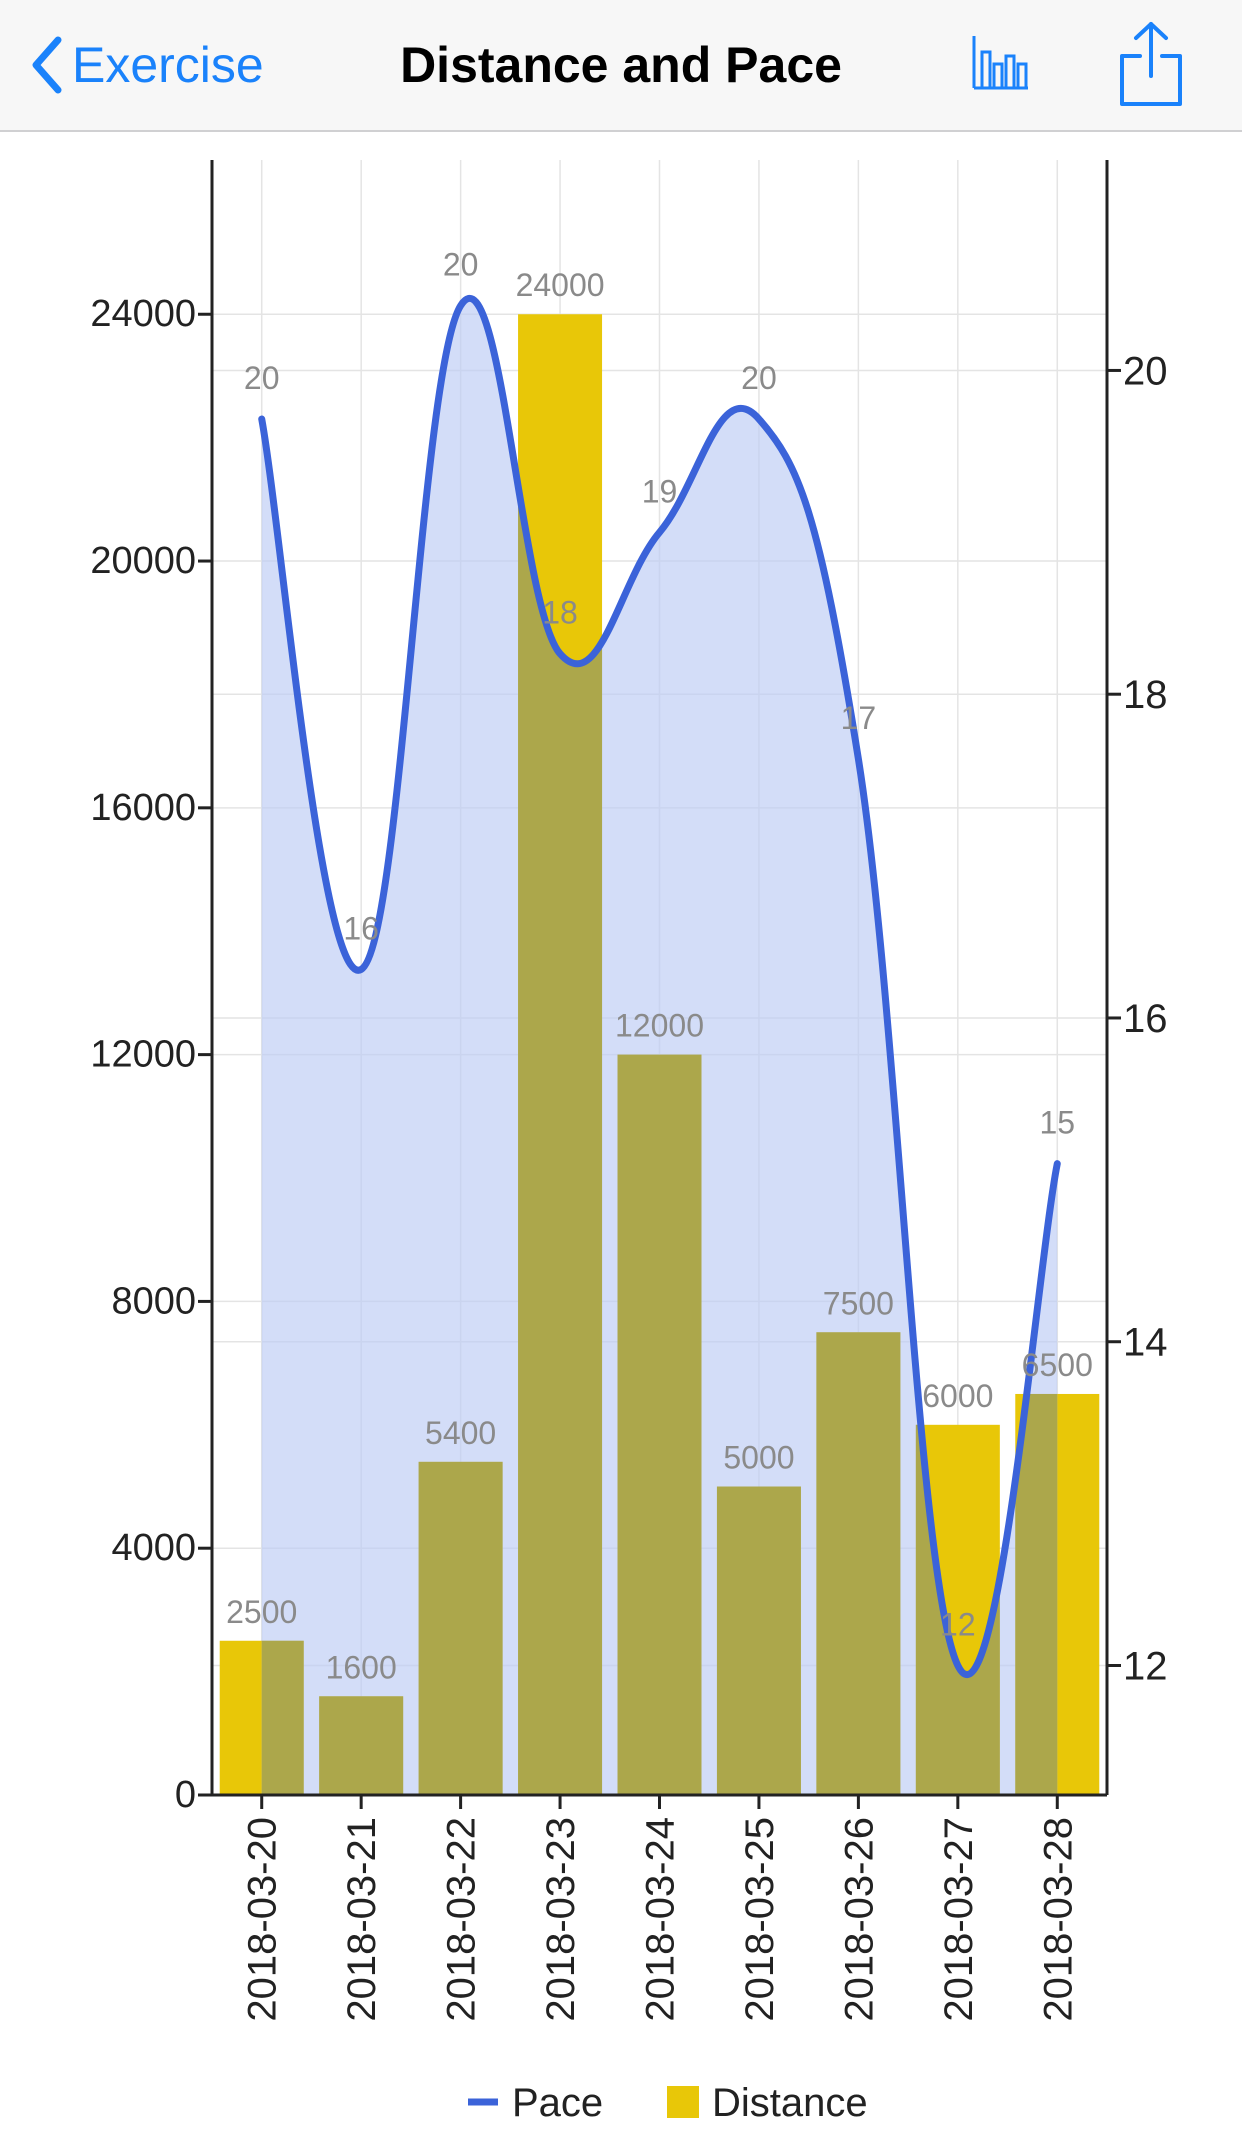 This screenshot has width=1242, height=2145. Describe the element at coordinates (560, 285) in the screenshot. I see `distance-value-label: 24000` at that location.